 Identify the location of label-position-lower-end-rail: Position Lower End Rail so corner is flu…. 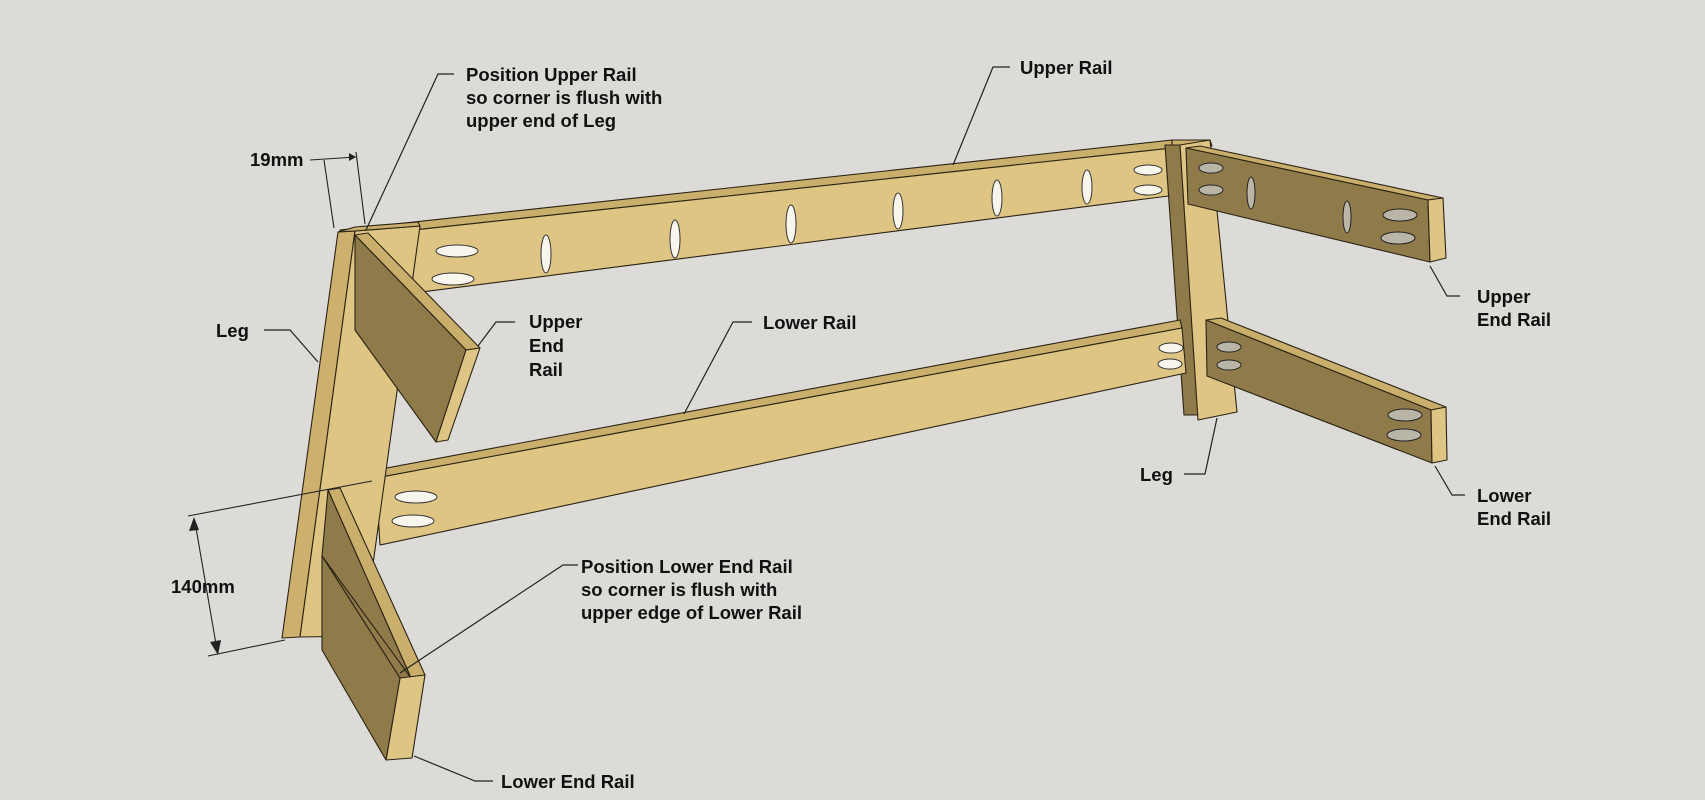
(691, 589).